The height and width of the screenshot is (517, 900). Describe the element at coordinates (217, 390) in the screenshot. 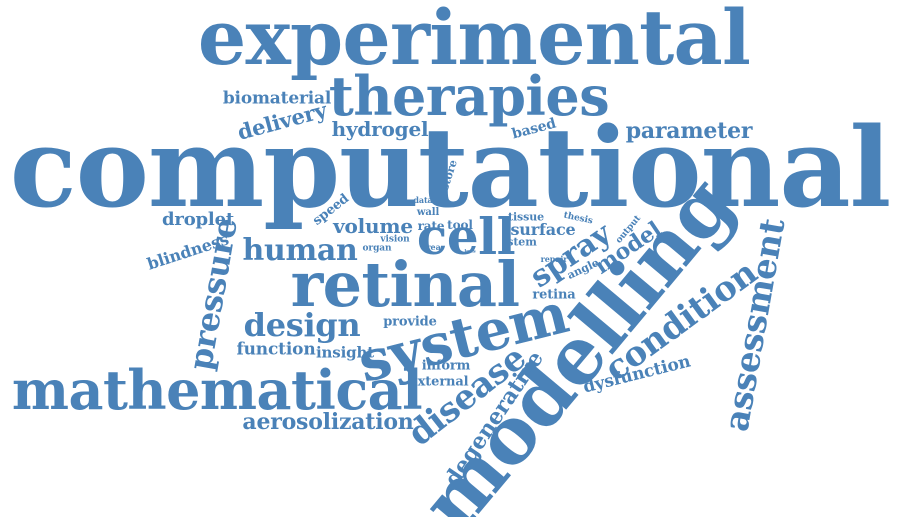

I see `word-mathematical: mathematical` at that location.